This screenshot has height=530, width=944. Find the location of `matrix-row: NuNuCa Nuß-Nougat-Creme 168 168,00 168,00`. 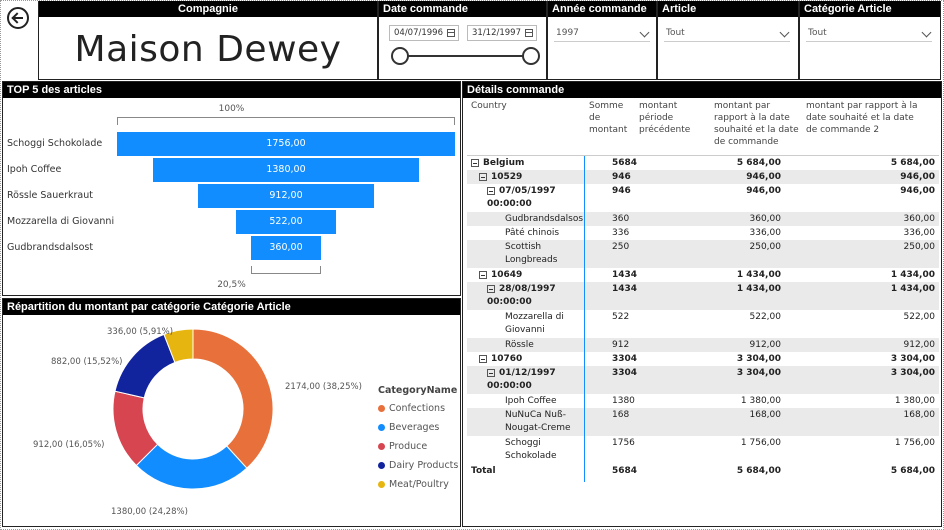

matrix-row: NuNuCa Nuß-Nougat-Creme 168 168,00 168,00 is located at coordinates (703, 422).